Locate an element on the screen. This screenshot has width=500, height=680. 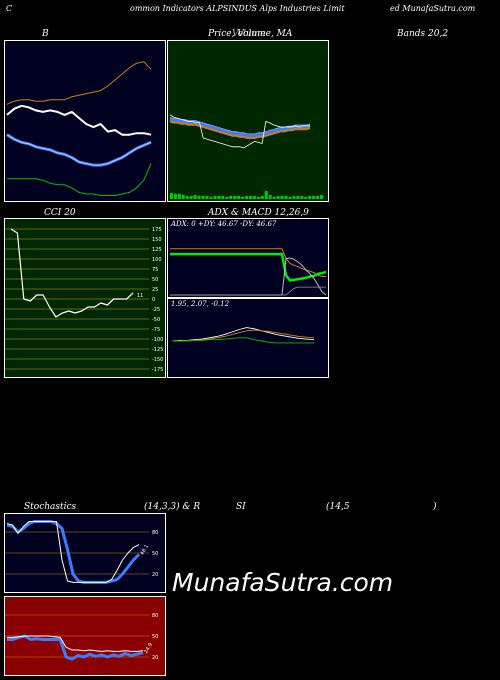
cci-line is located at coordinates (72, 273).